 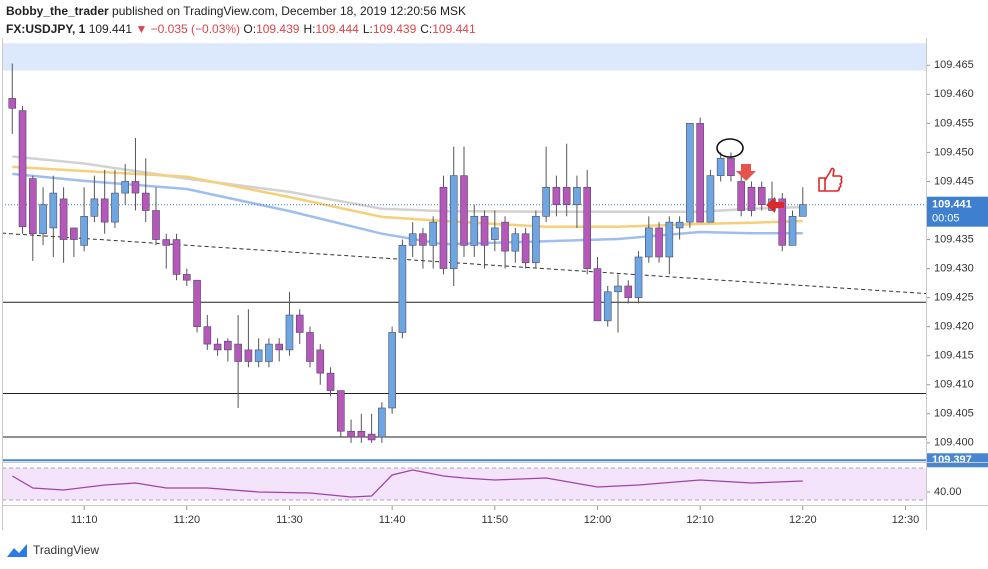 I want to click on x-tick-group: 11:50, so click(x=494, y=520).